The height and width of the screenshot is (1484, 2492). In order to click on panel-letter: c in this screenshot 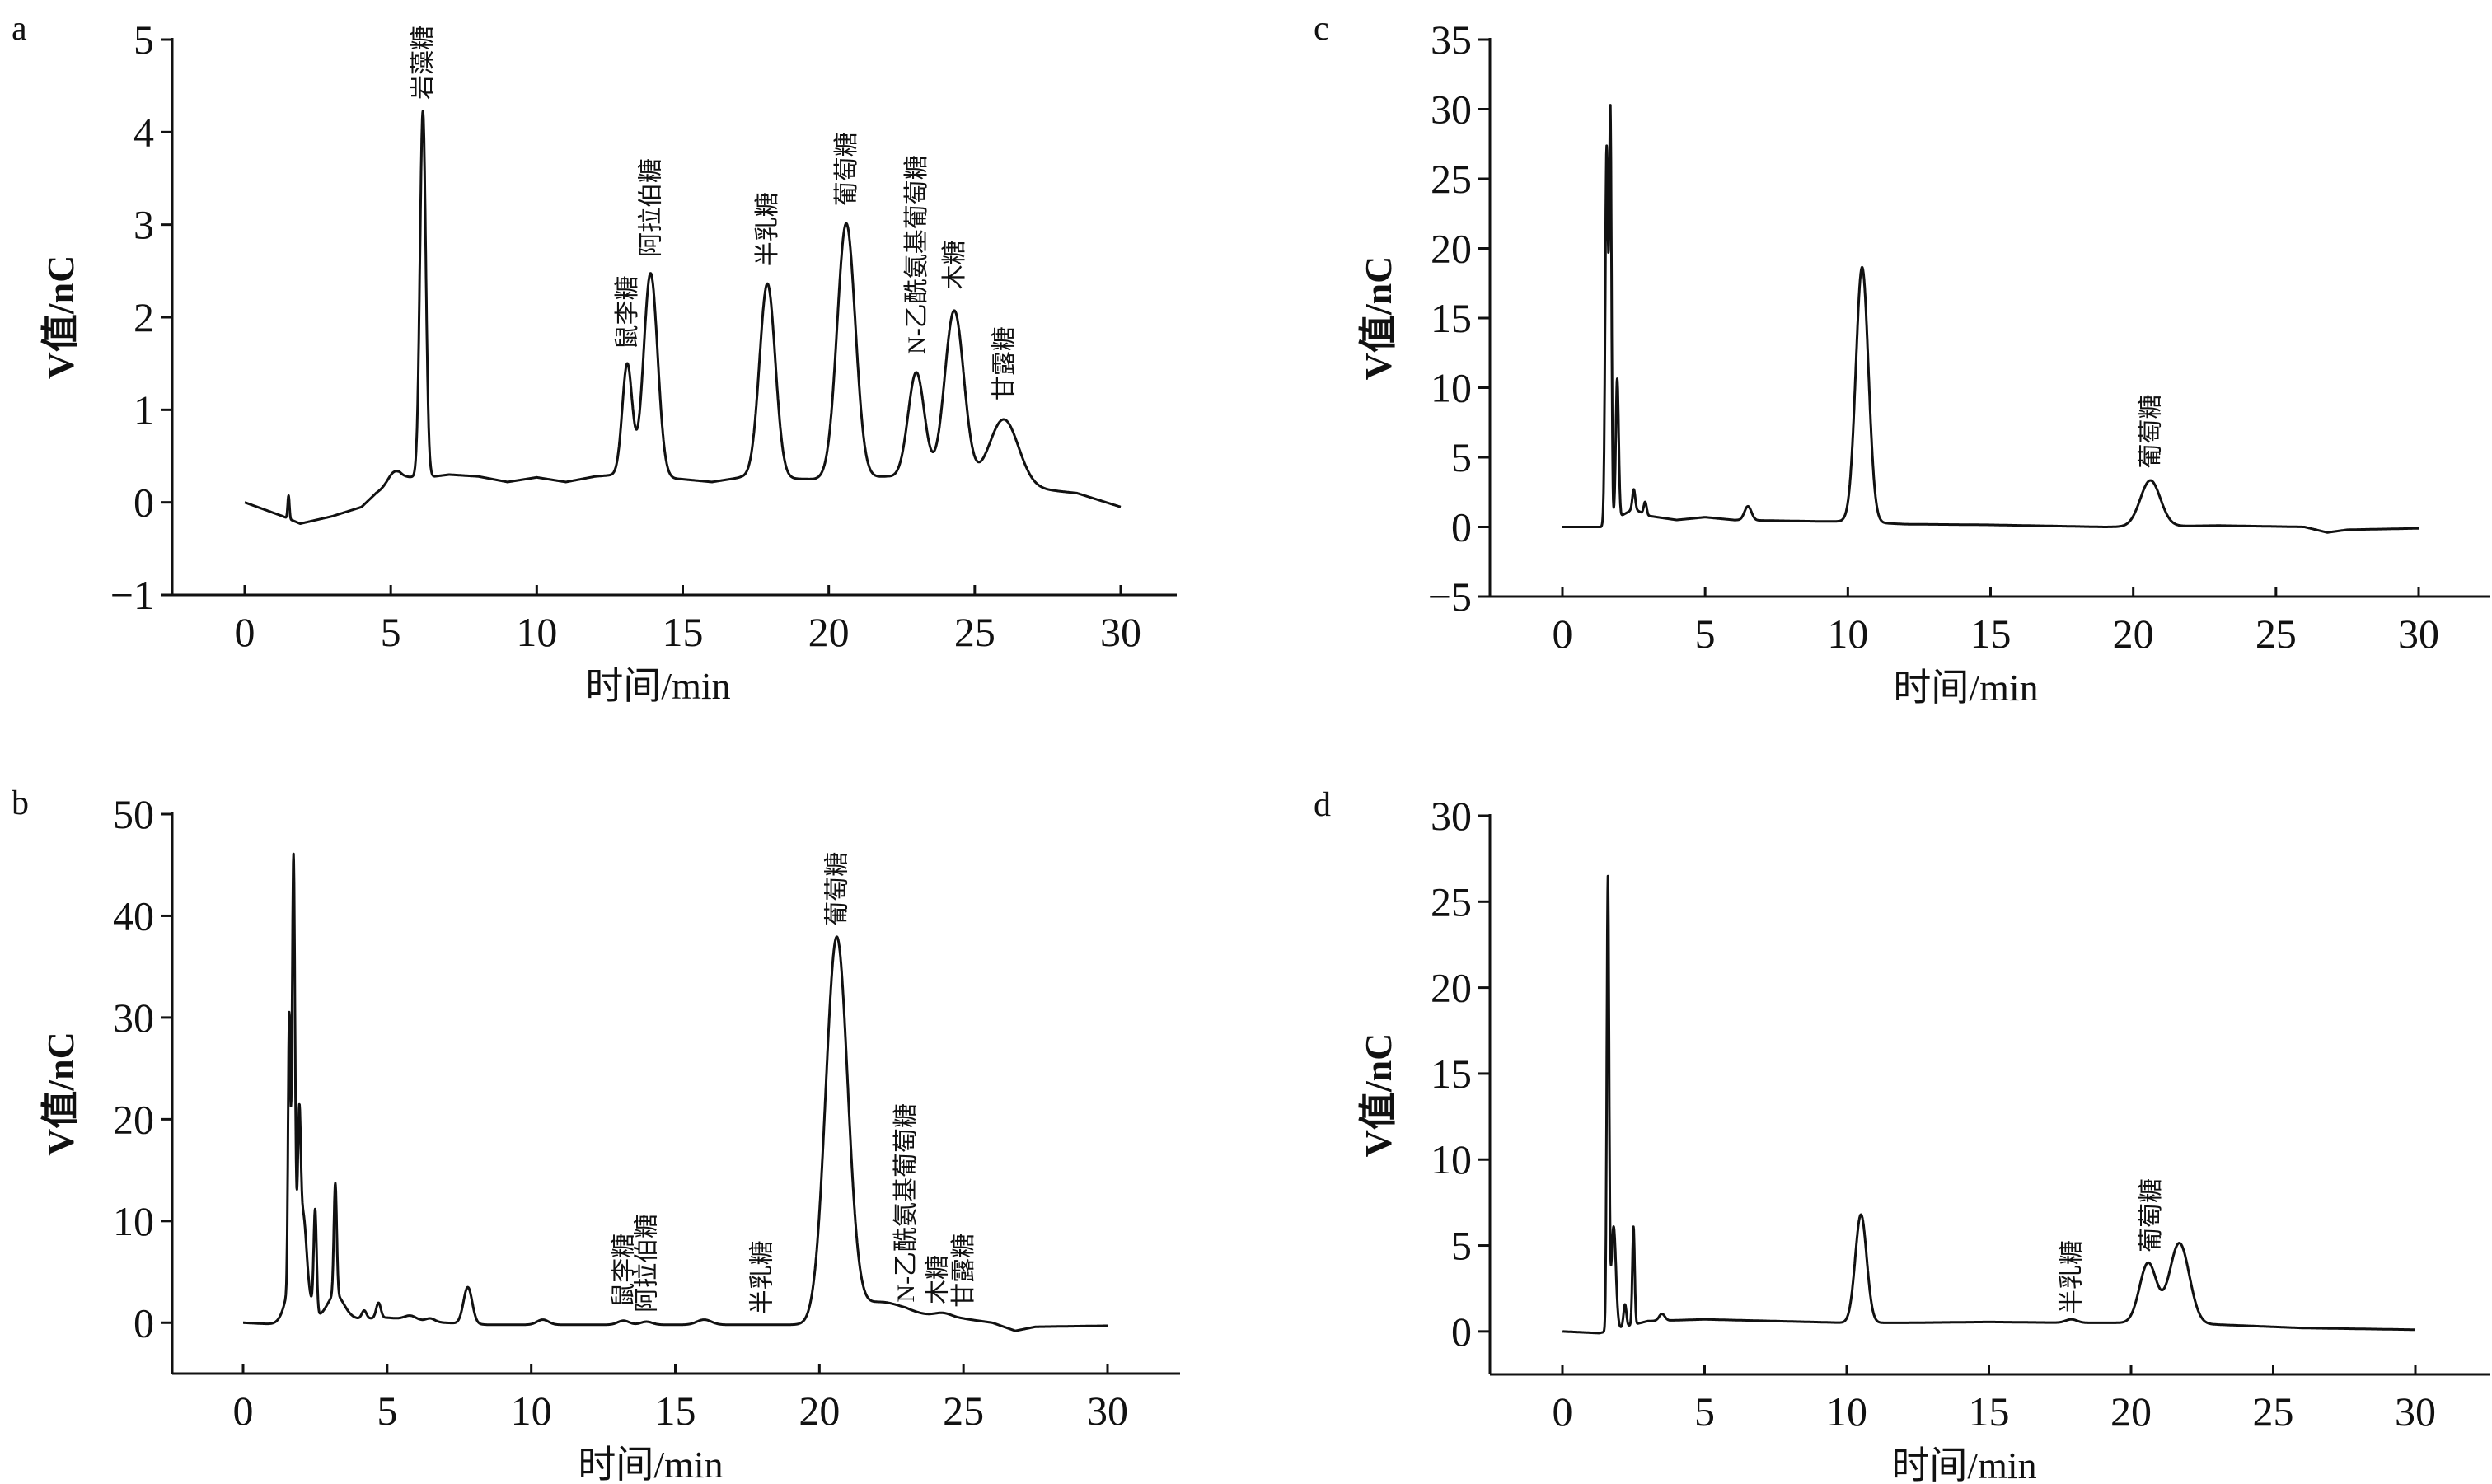, I will do `click(1321, 29)`.